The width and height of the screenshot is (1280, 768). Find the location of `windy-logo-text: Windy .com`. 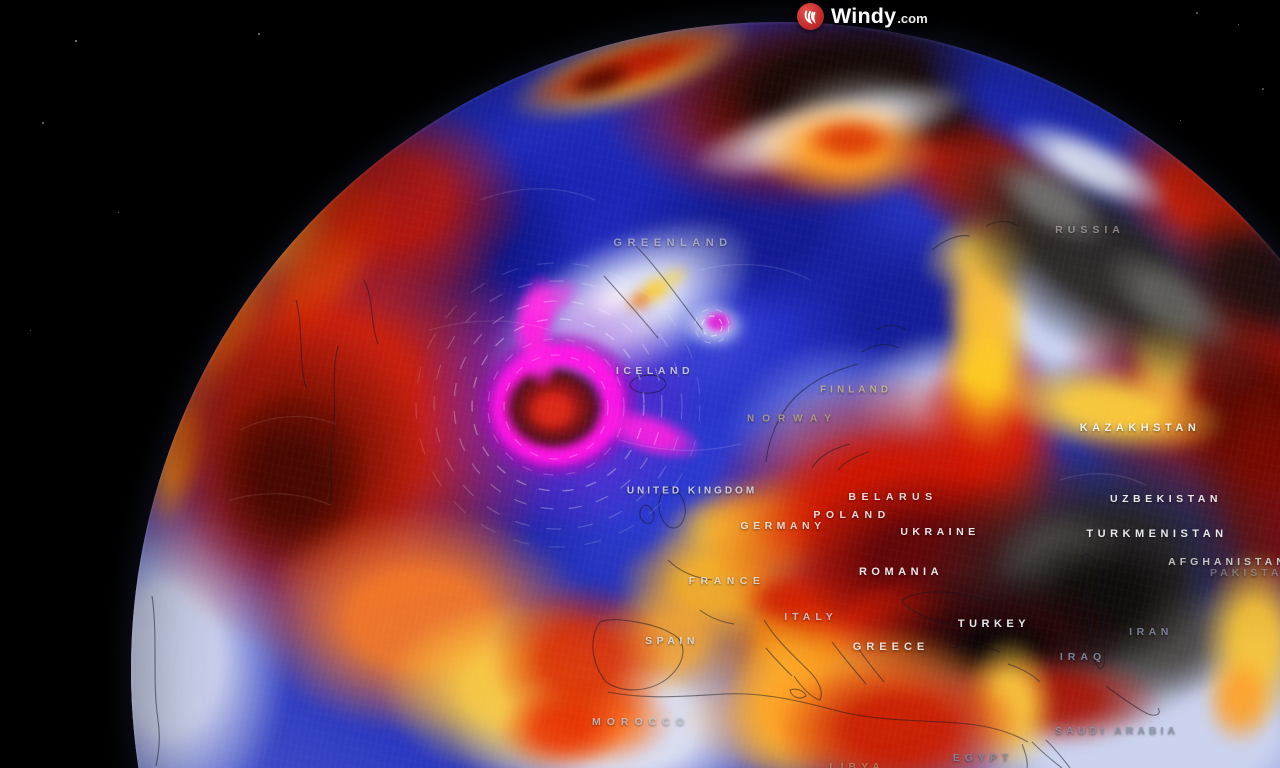

windy-logo-text: Windy .com is located at coordinates (879, 16).